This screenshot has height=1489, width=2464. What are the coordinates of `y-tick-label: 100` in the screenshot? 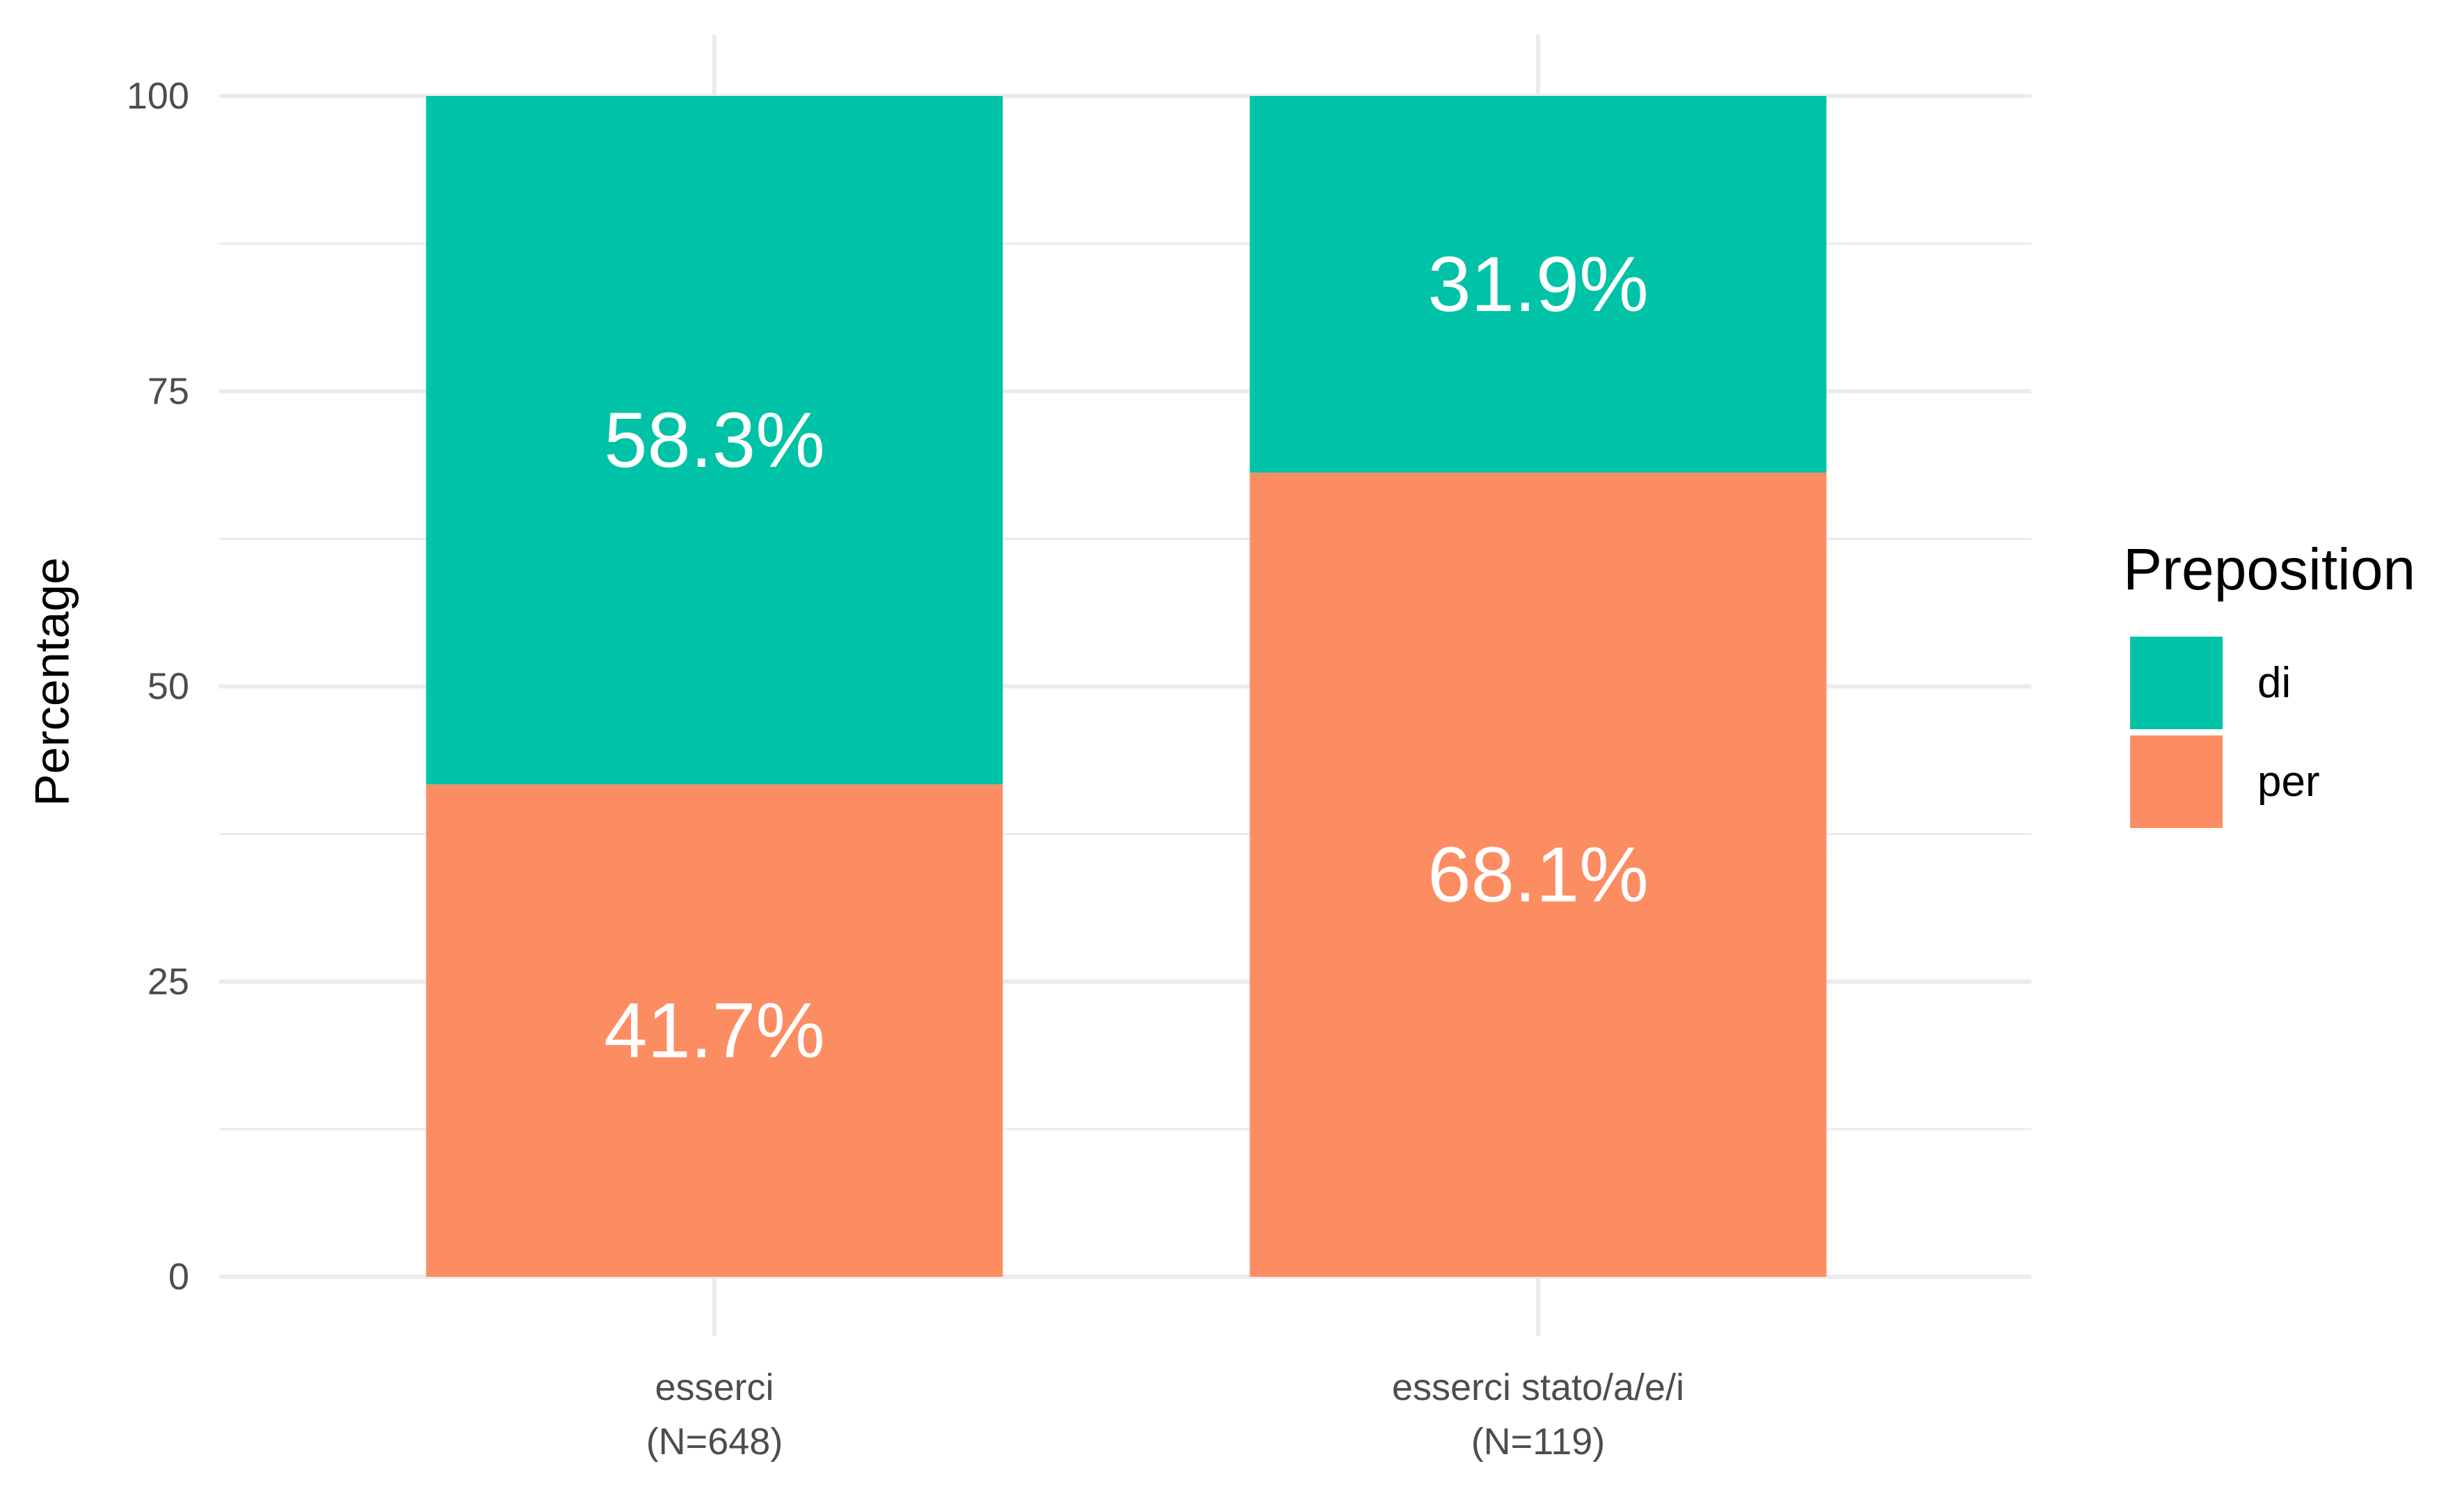 It's located at (158, 96).